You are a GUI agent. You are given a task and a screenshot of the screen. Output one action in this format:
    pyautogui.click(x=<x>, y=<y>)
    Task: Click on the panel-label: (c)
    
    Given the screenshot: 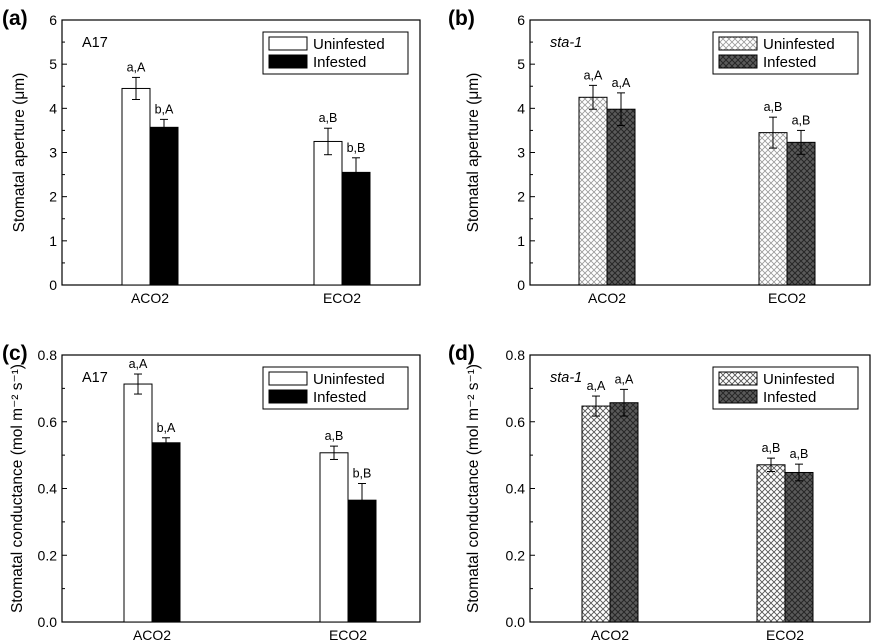 What is the action you would take?
    pyautogui.click(x=15, y=353)
    